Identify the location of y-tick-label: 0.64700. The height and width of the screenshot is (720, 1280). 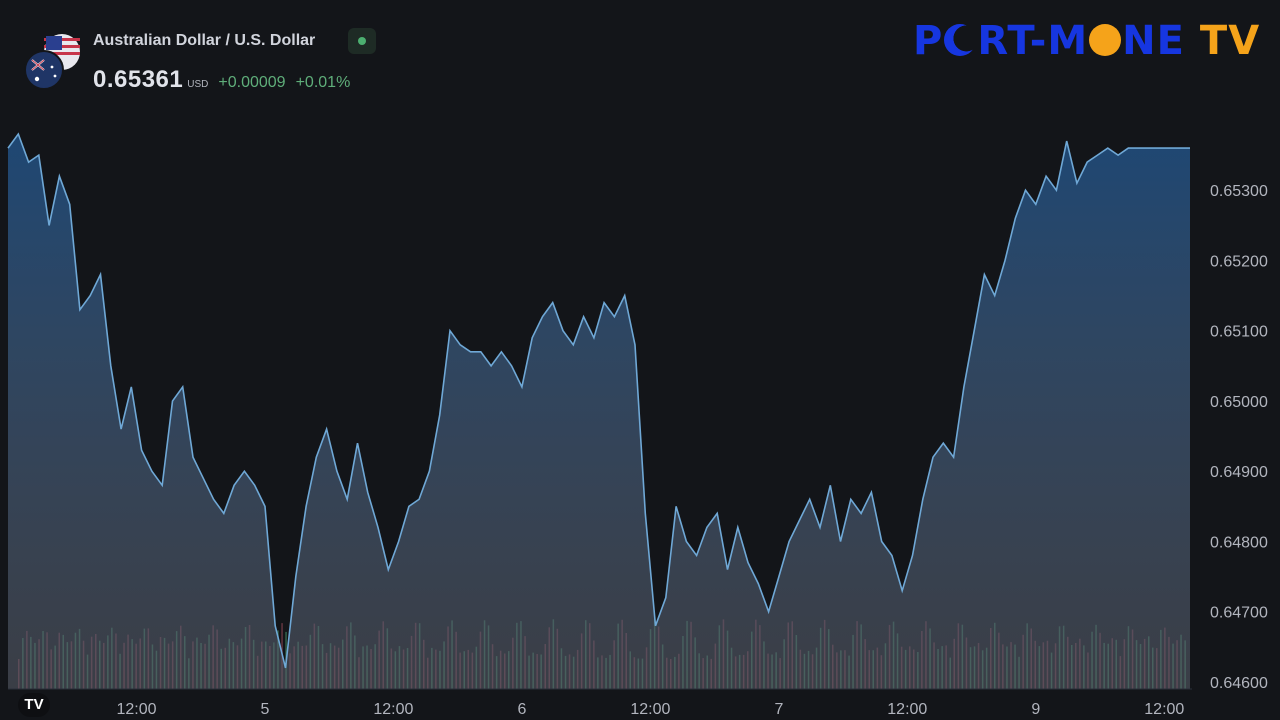
(1239, 613).